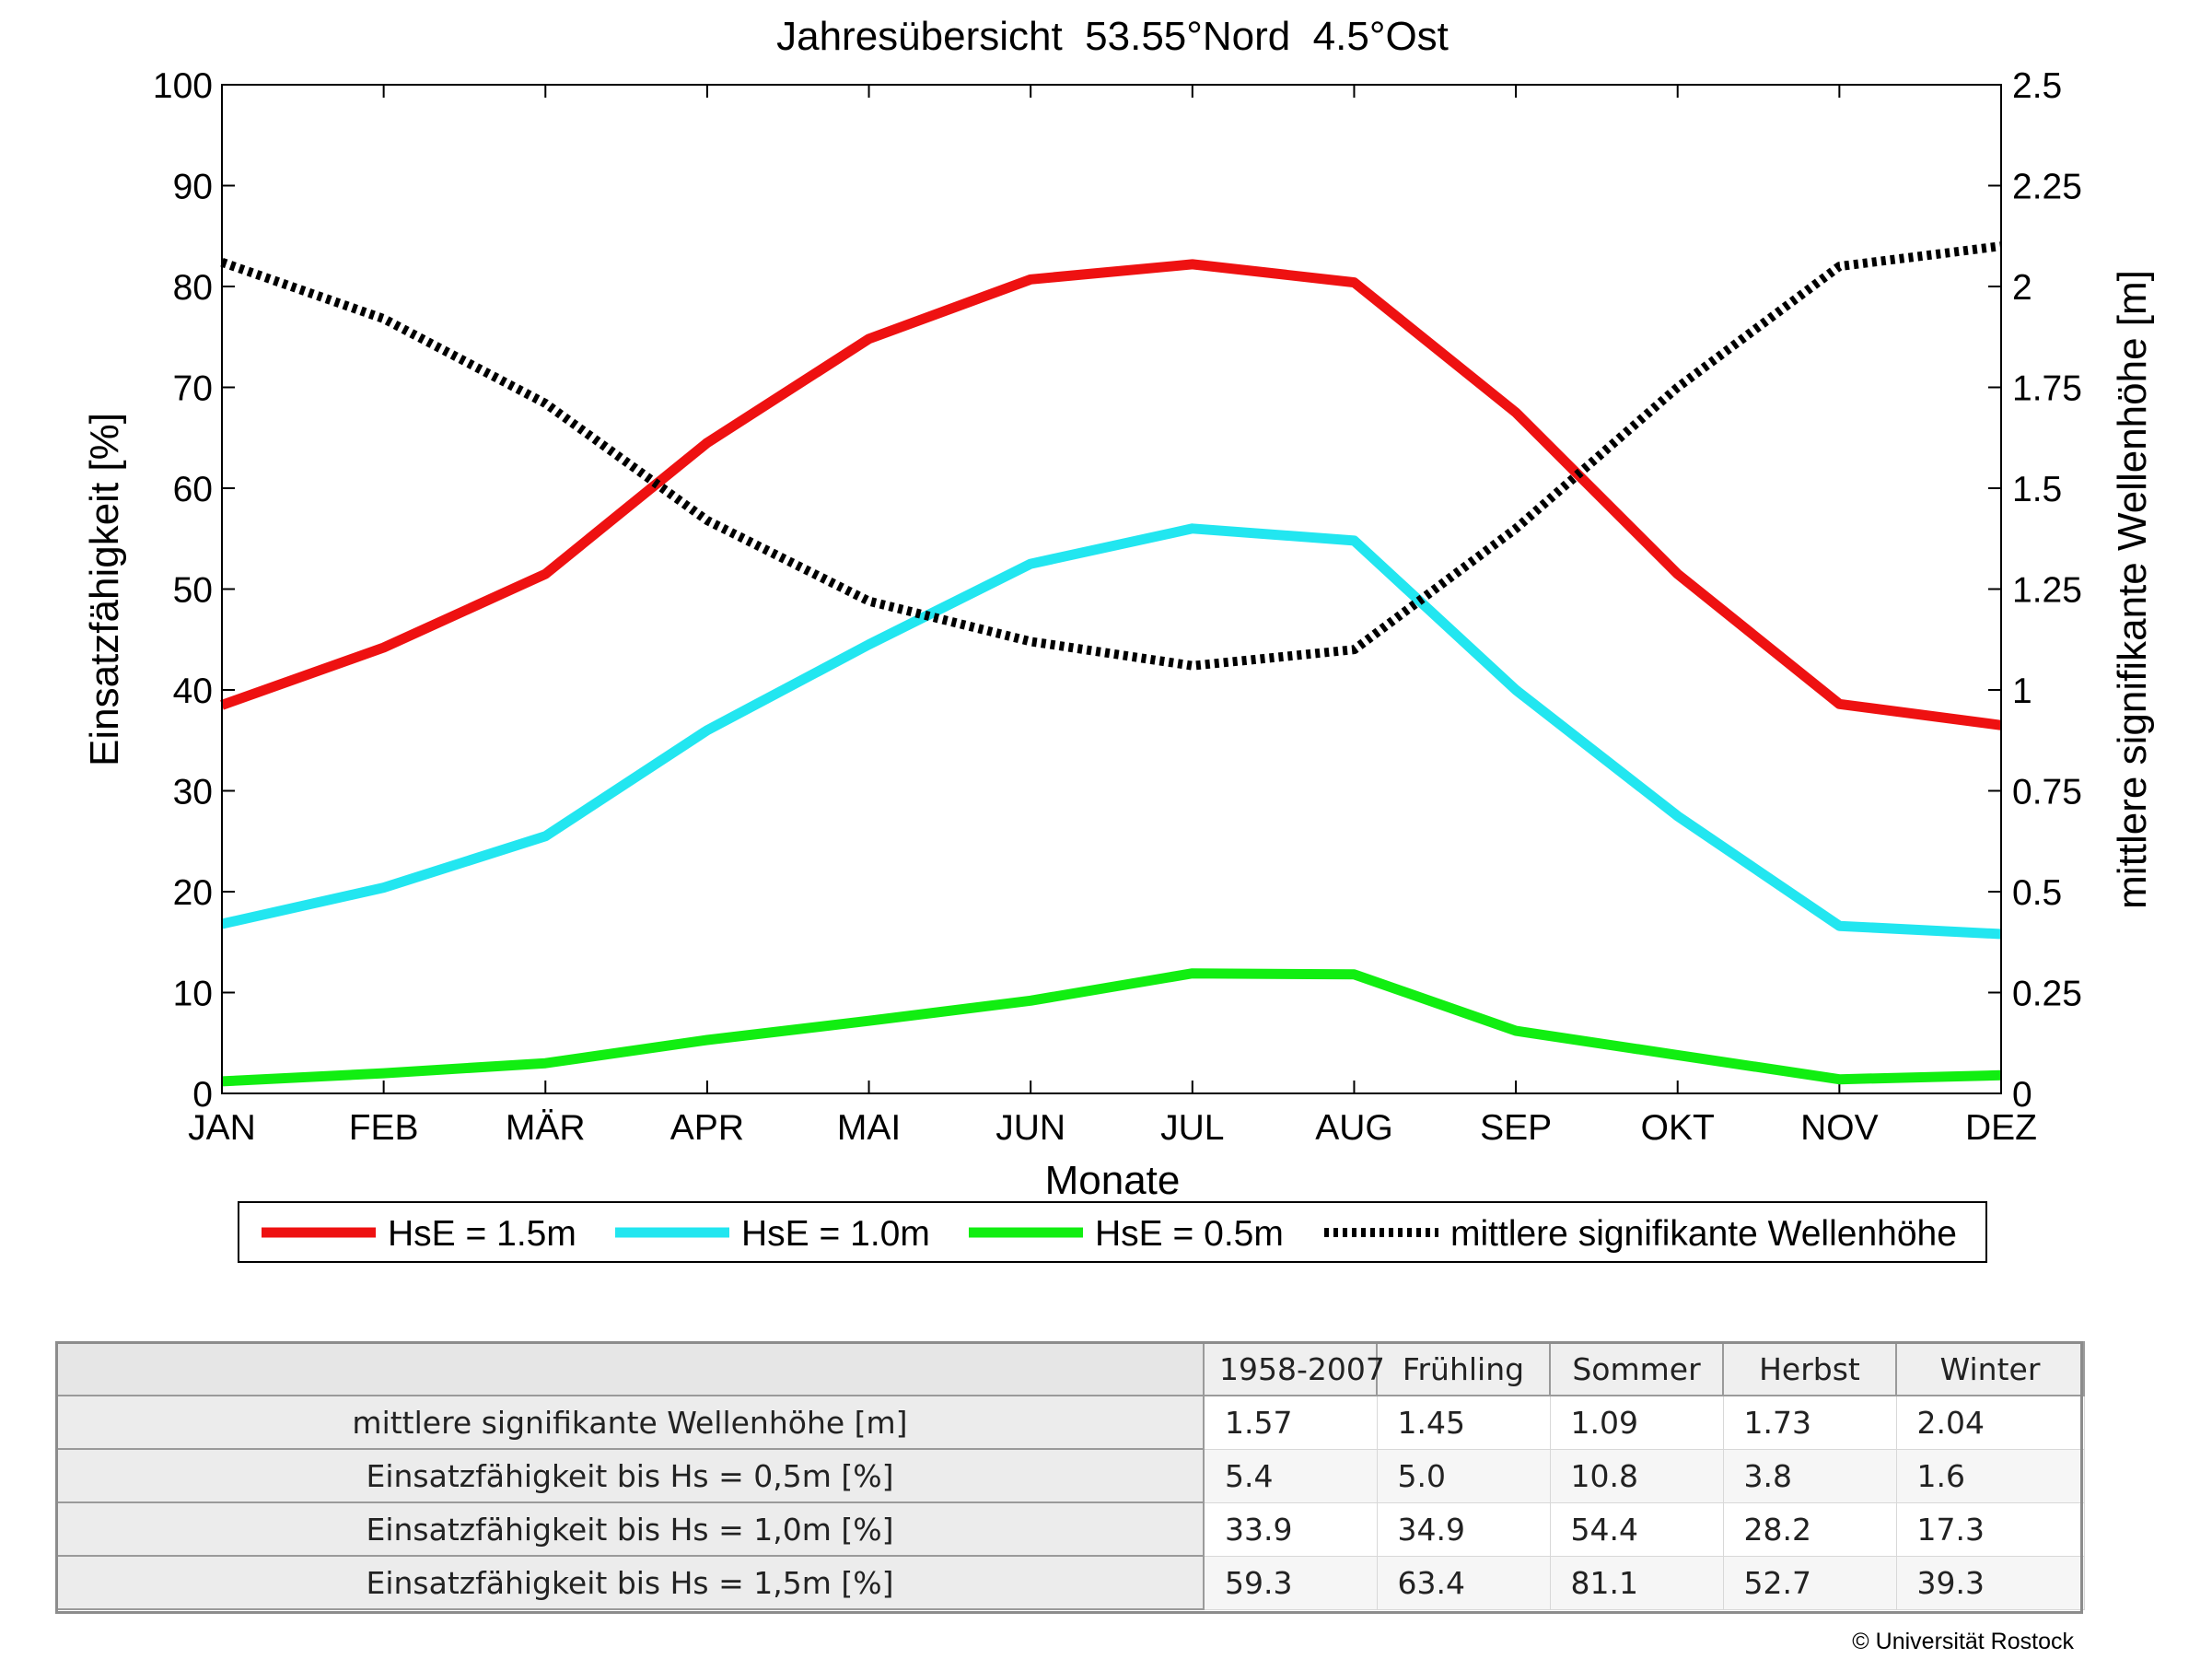  Describe the element at coordinates (2047, 994) in the screenshot. I see `y2-tick-label: 0.25` at that location.